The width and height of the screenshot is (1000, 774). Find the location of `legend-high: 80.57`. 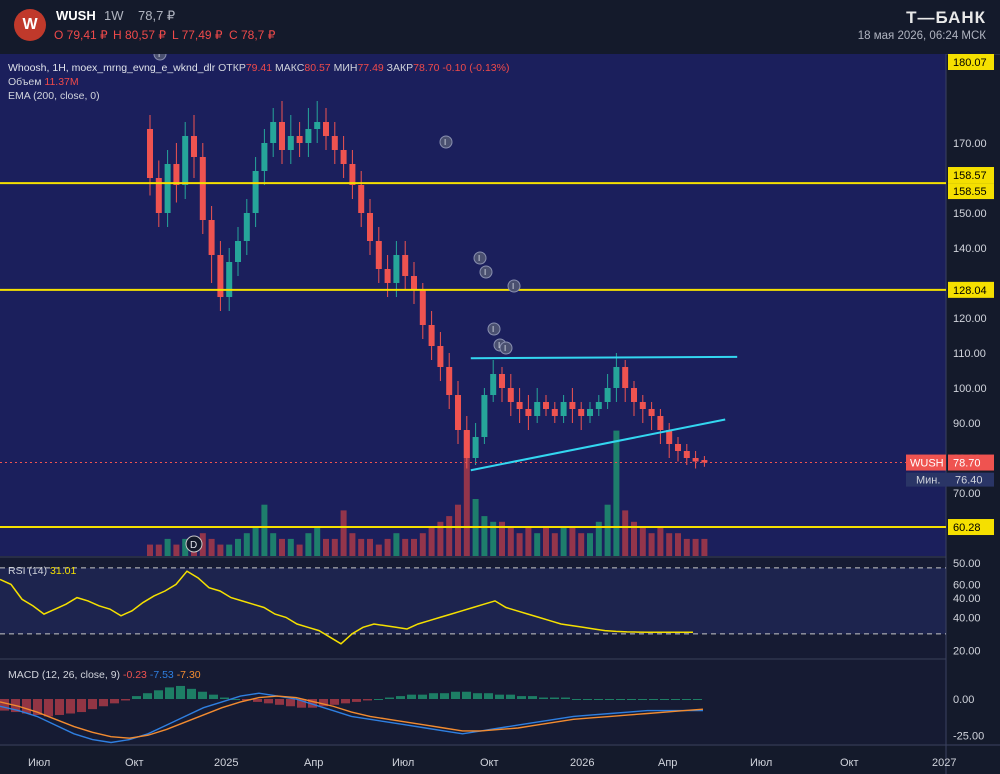

legend-high: 80.57 is located at coordinates (317, 68).